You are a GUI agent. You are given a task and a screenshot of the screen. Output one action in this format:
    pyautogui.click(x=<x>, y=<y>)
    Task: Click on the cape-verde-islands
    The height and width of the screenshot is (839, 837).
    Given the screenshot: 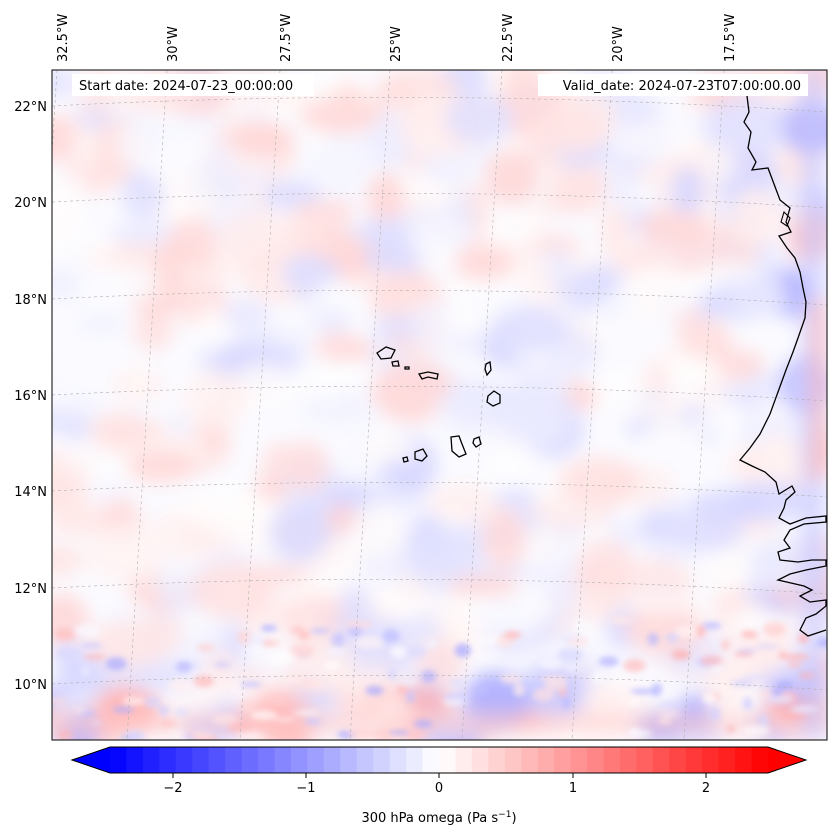 What is the action you would take?
    pyautogui.click(x=438, y=404)
    